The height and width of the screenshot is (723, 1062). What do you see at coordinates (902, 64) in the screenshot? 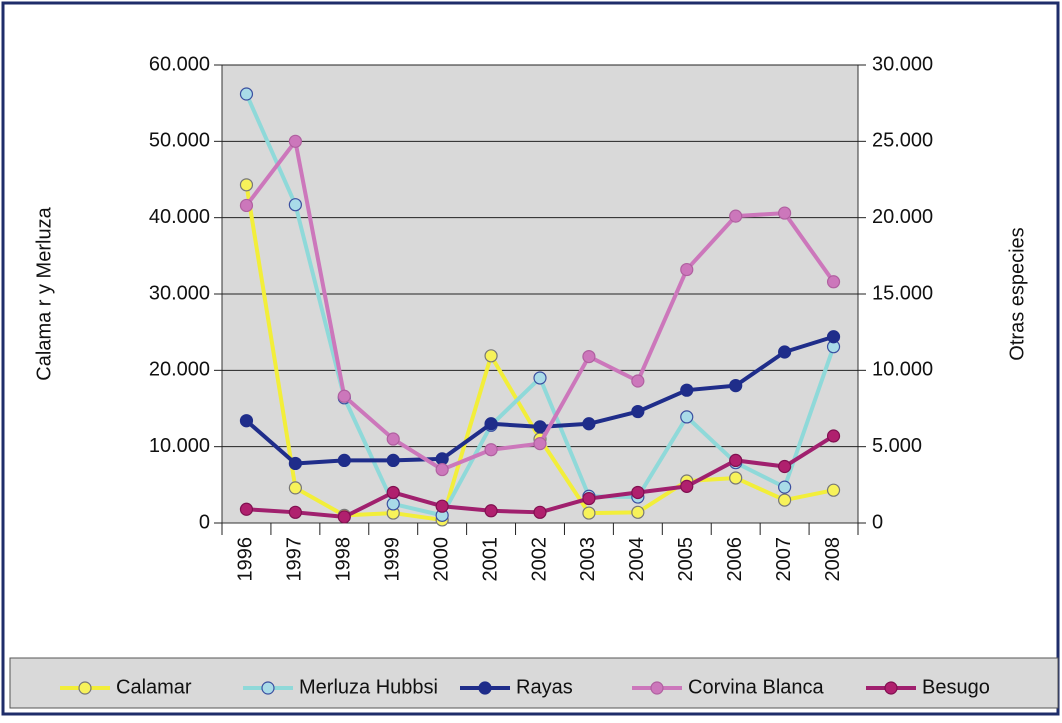
I see `y2-tick-label: 30.000` at bounding box center [902, 64].